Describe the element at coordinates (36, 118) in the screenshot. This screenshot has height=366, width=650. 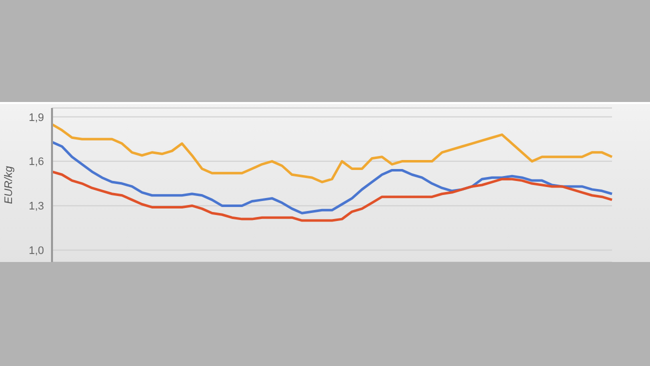
I see `y-tick-label: 1,9` at that location.